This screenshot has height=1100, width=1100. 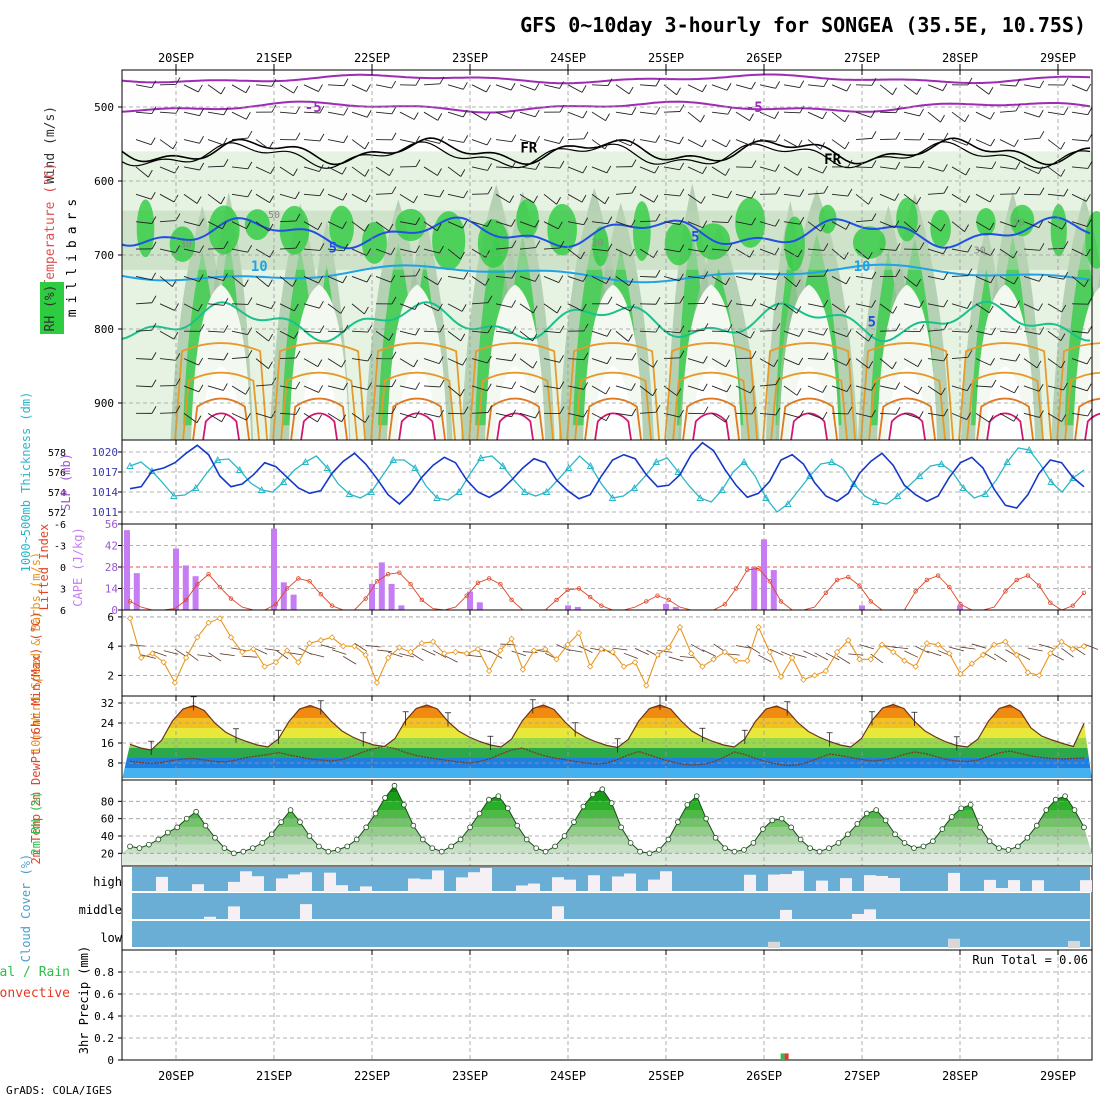 I want to click on axis-tick-label: 2, so click(x=110, y=675).